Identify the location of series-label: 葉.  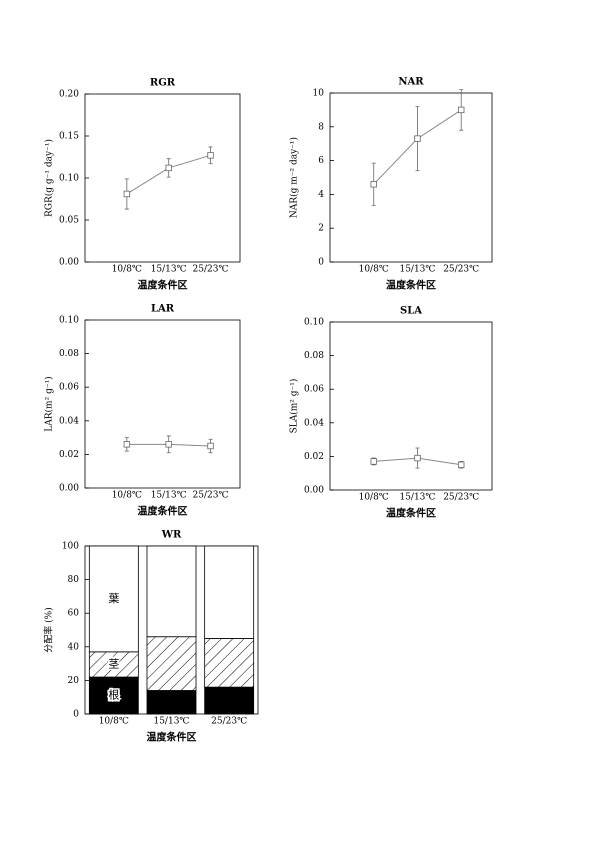
(113, 598).